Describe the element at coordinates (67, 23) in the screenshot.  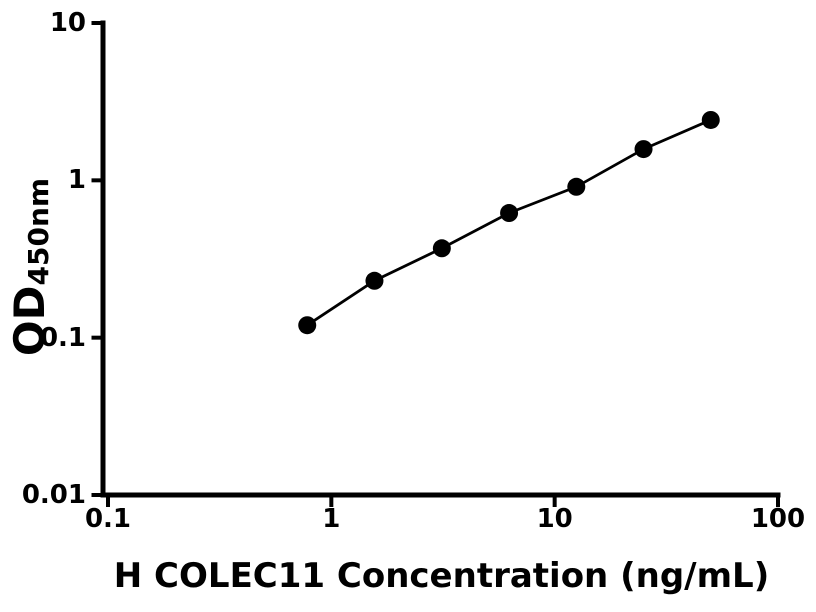
I see `y-tick-label: 10` at that location.